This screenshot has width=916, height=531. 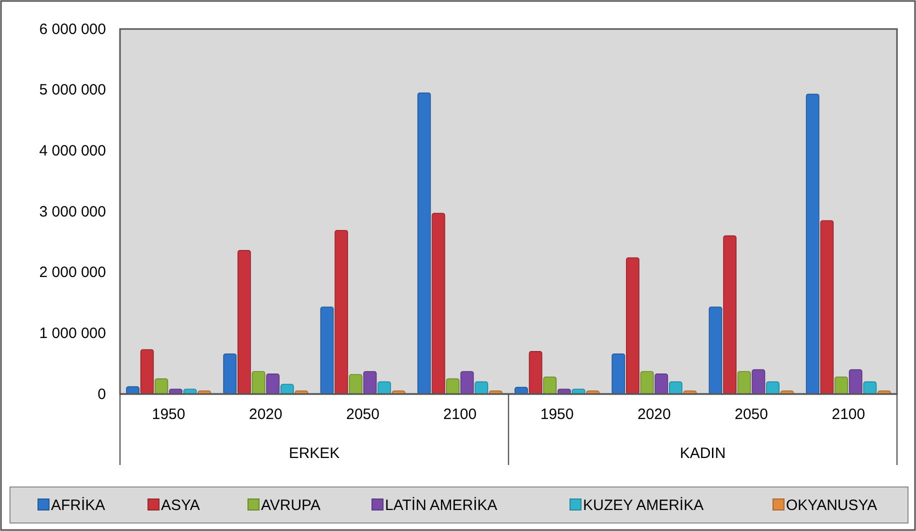 I want to click on y-tick-label: 4 000 000, so click(x=72, y=151).